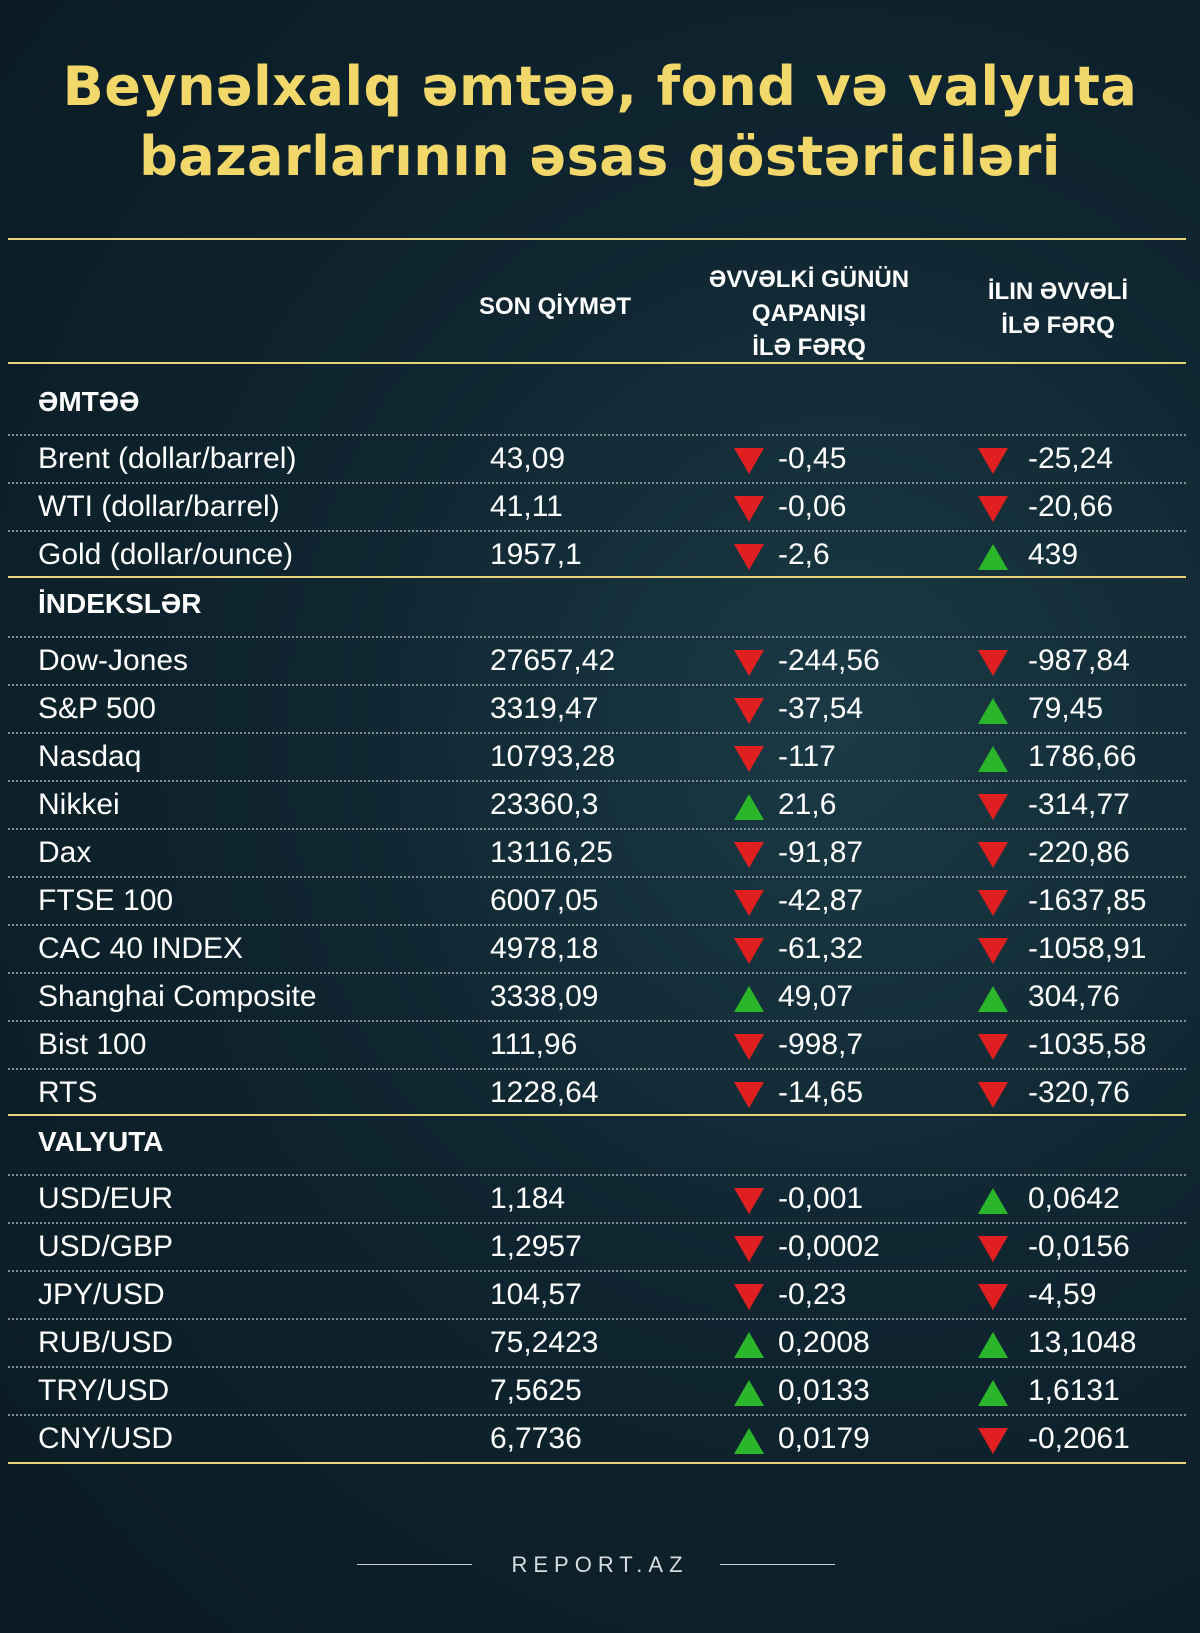  Describe the element at coordinates (597, 900) in the screenshot. I see `table-row: FTSE 100 6007,05 -42,87 -1637,85` at that location.